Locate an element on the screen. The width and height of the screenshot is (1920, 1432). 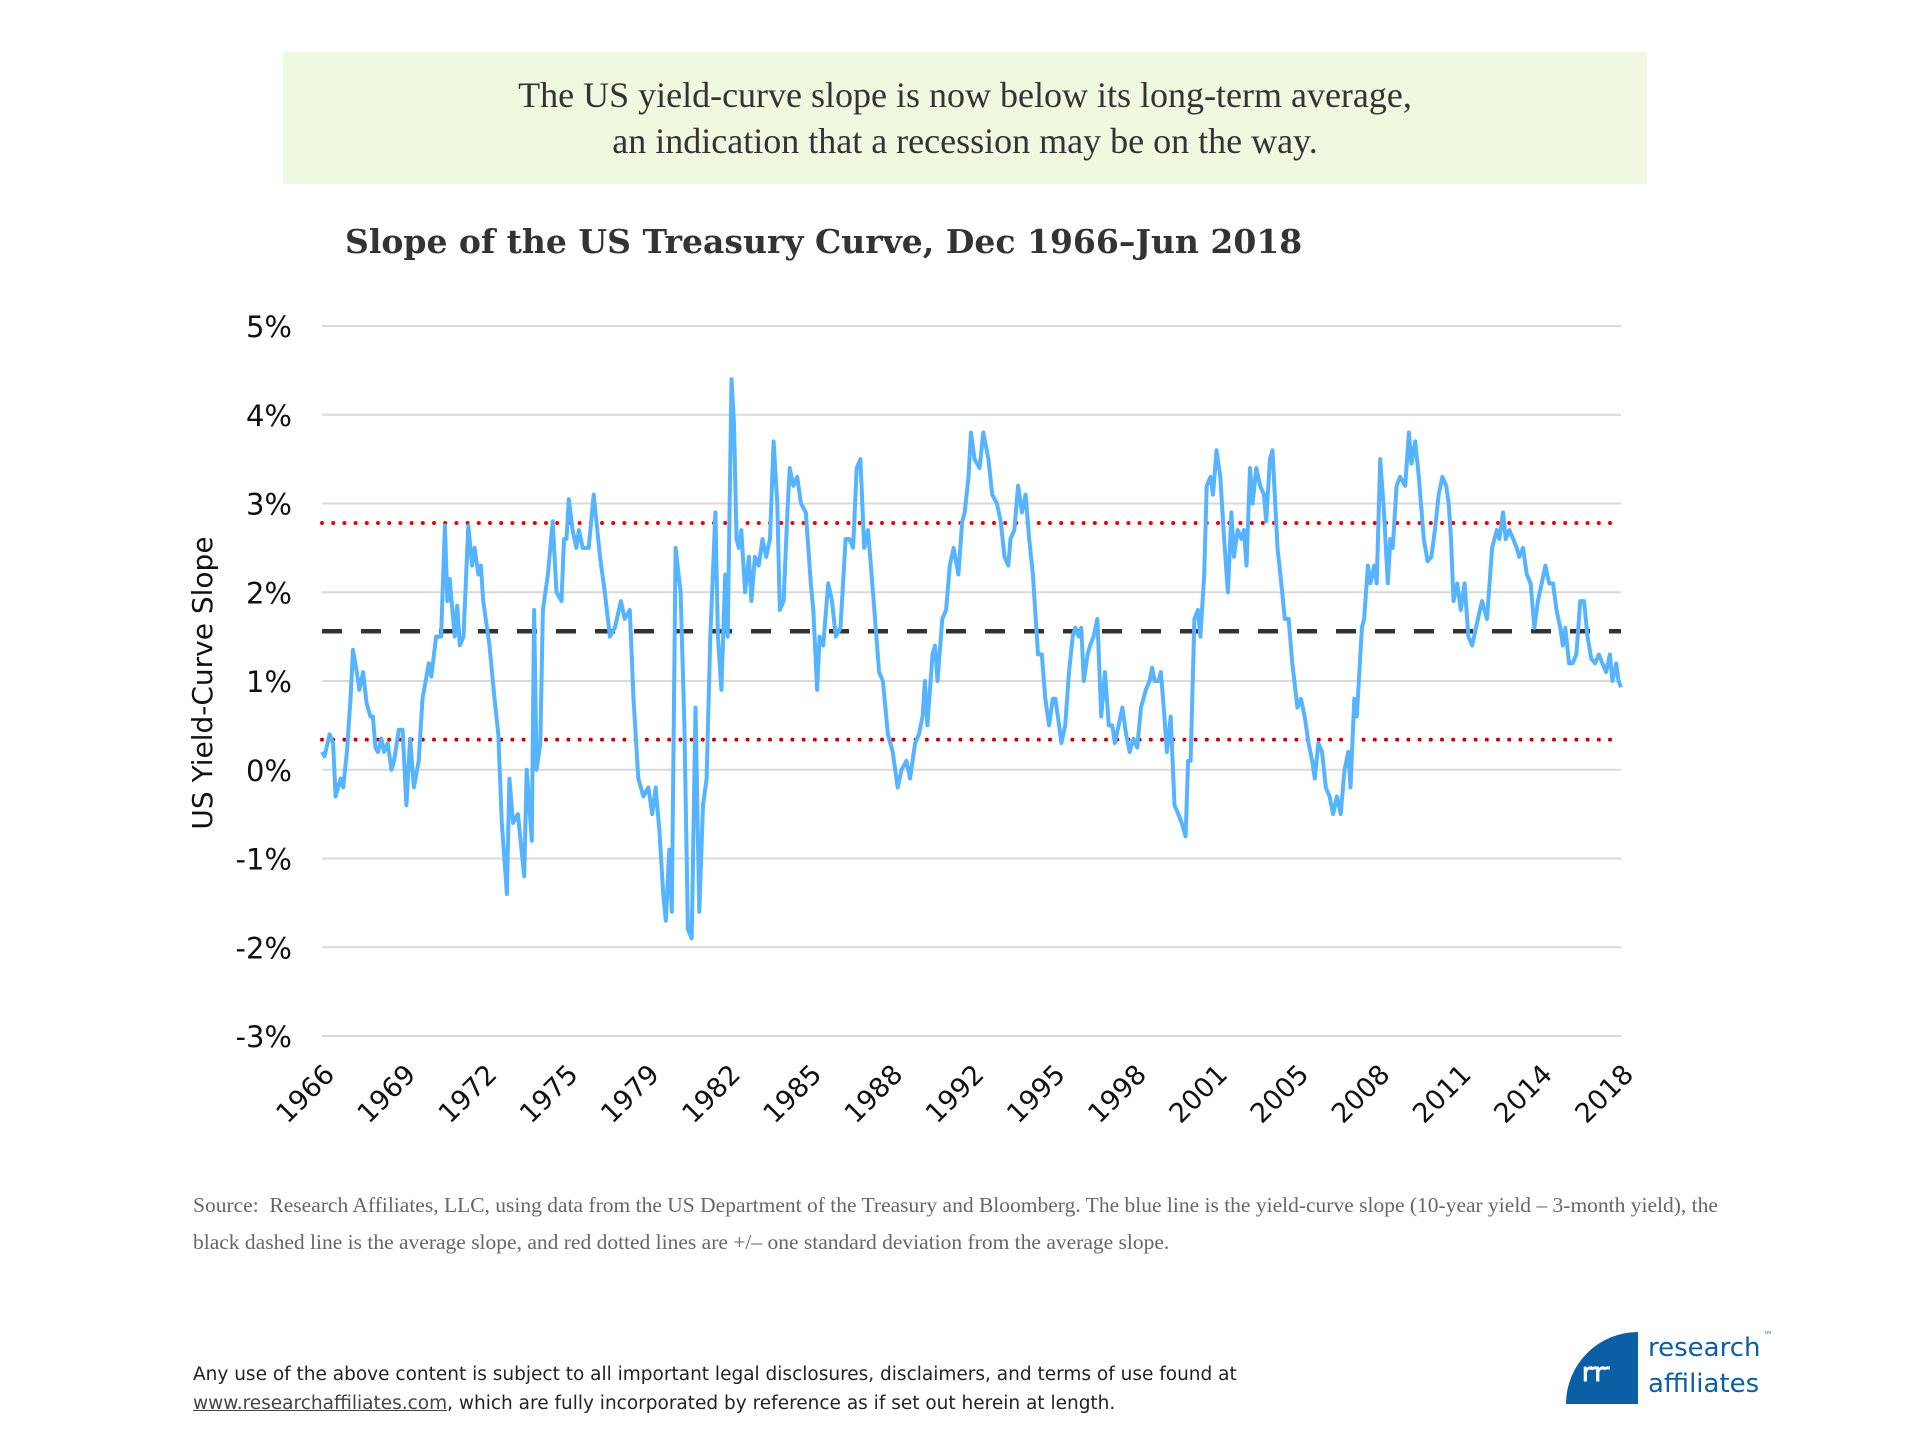
trademark-symbol: ™ is located at coordinates (1768, 1336).